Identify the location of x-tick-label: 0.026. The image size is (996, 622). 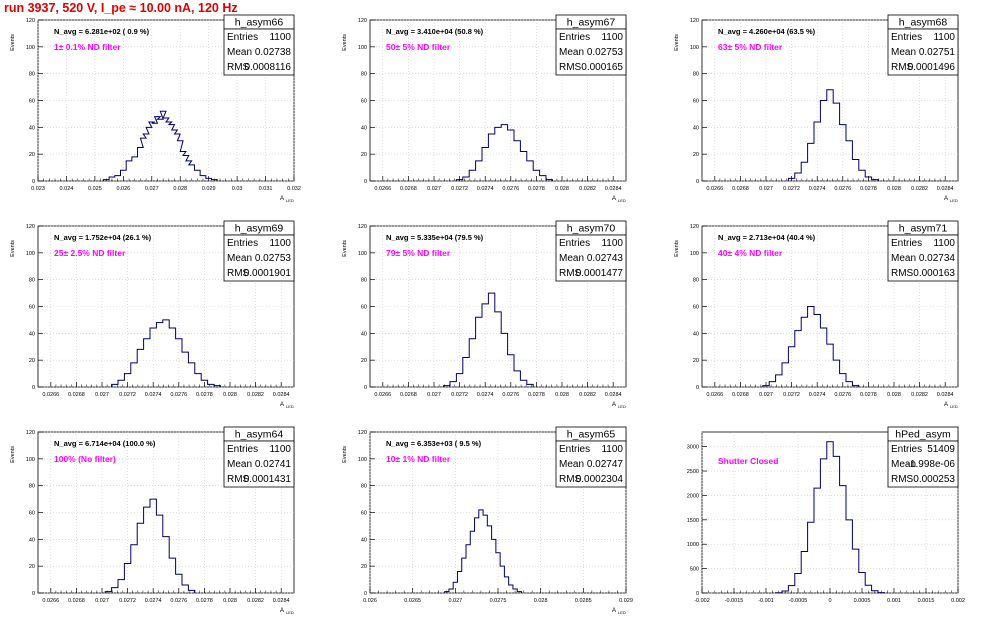
(370, 601).